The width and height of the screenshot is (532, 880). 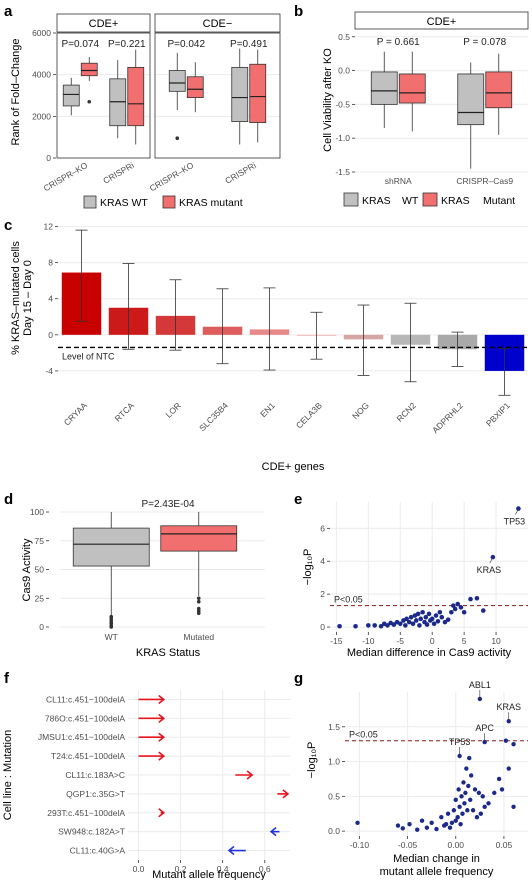 What do you see at coordinates (334, 796) in the screenshot?
I see `panel-g-y-tick-label: 0.5` at bounding box center [334, 796].